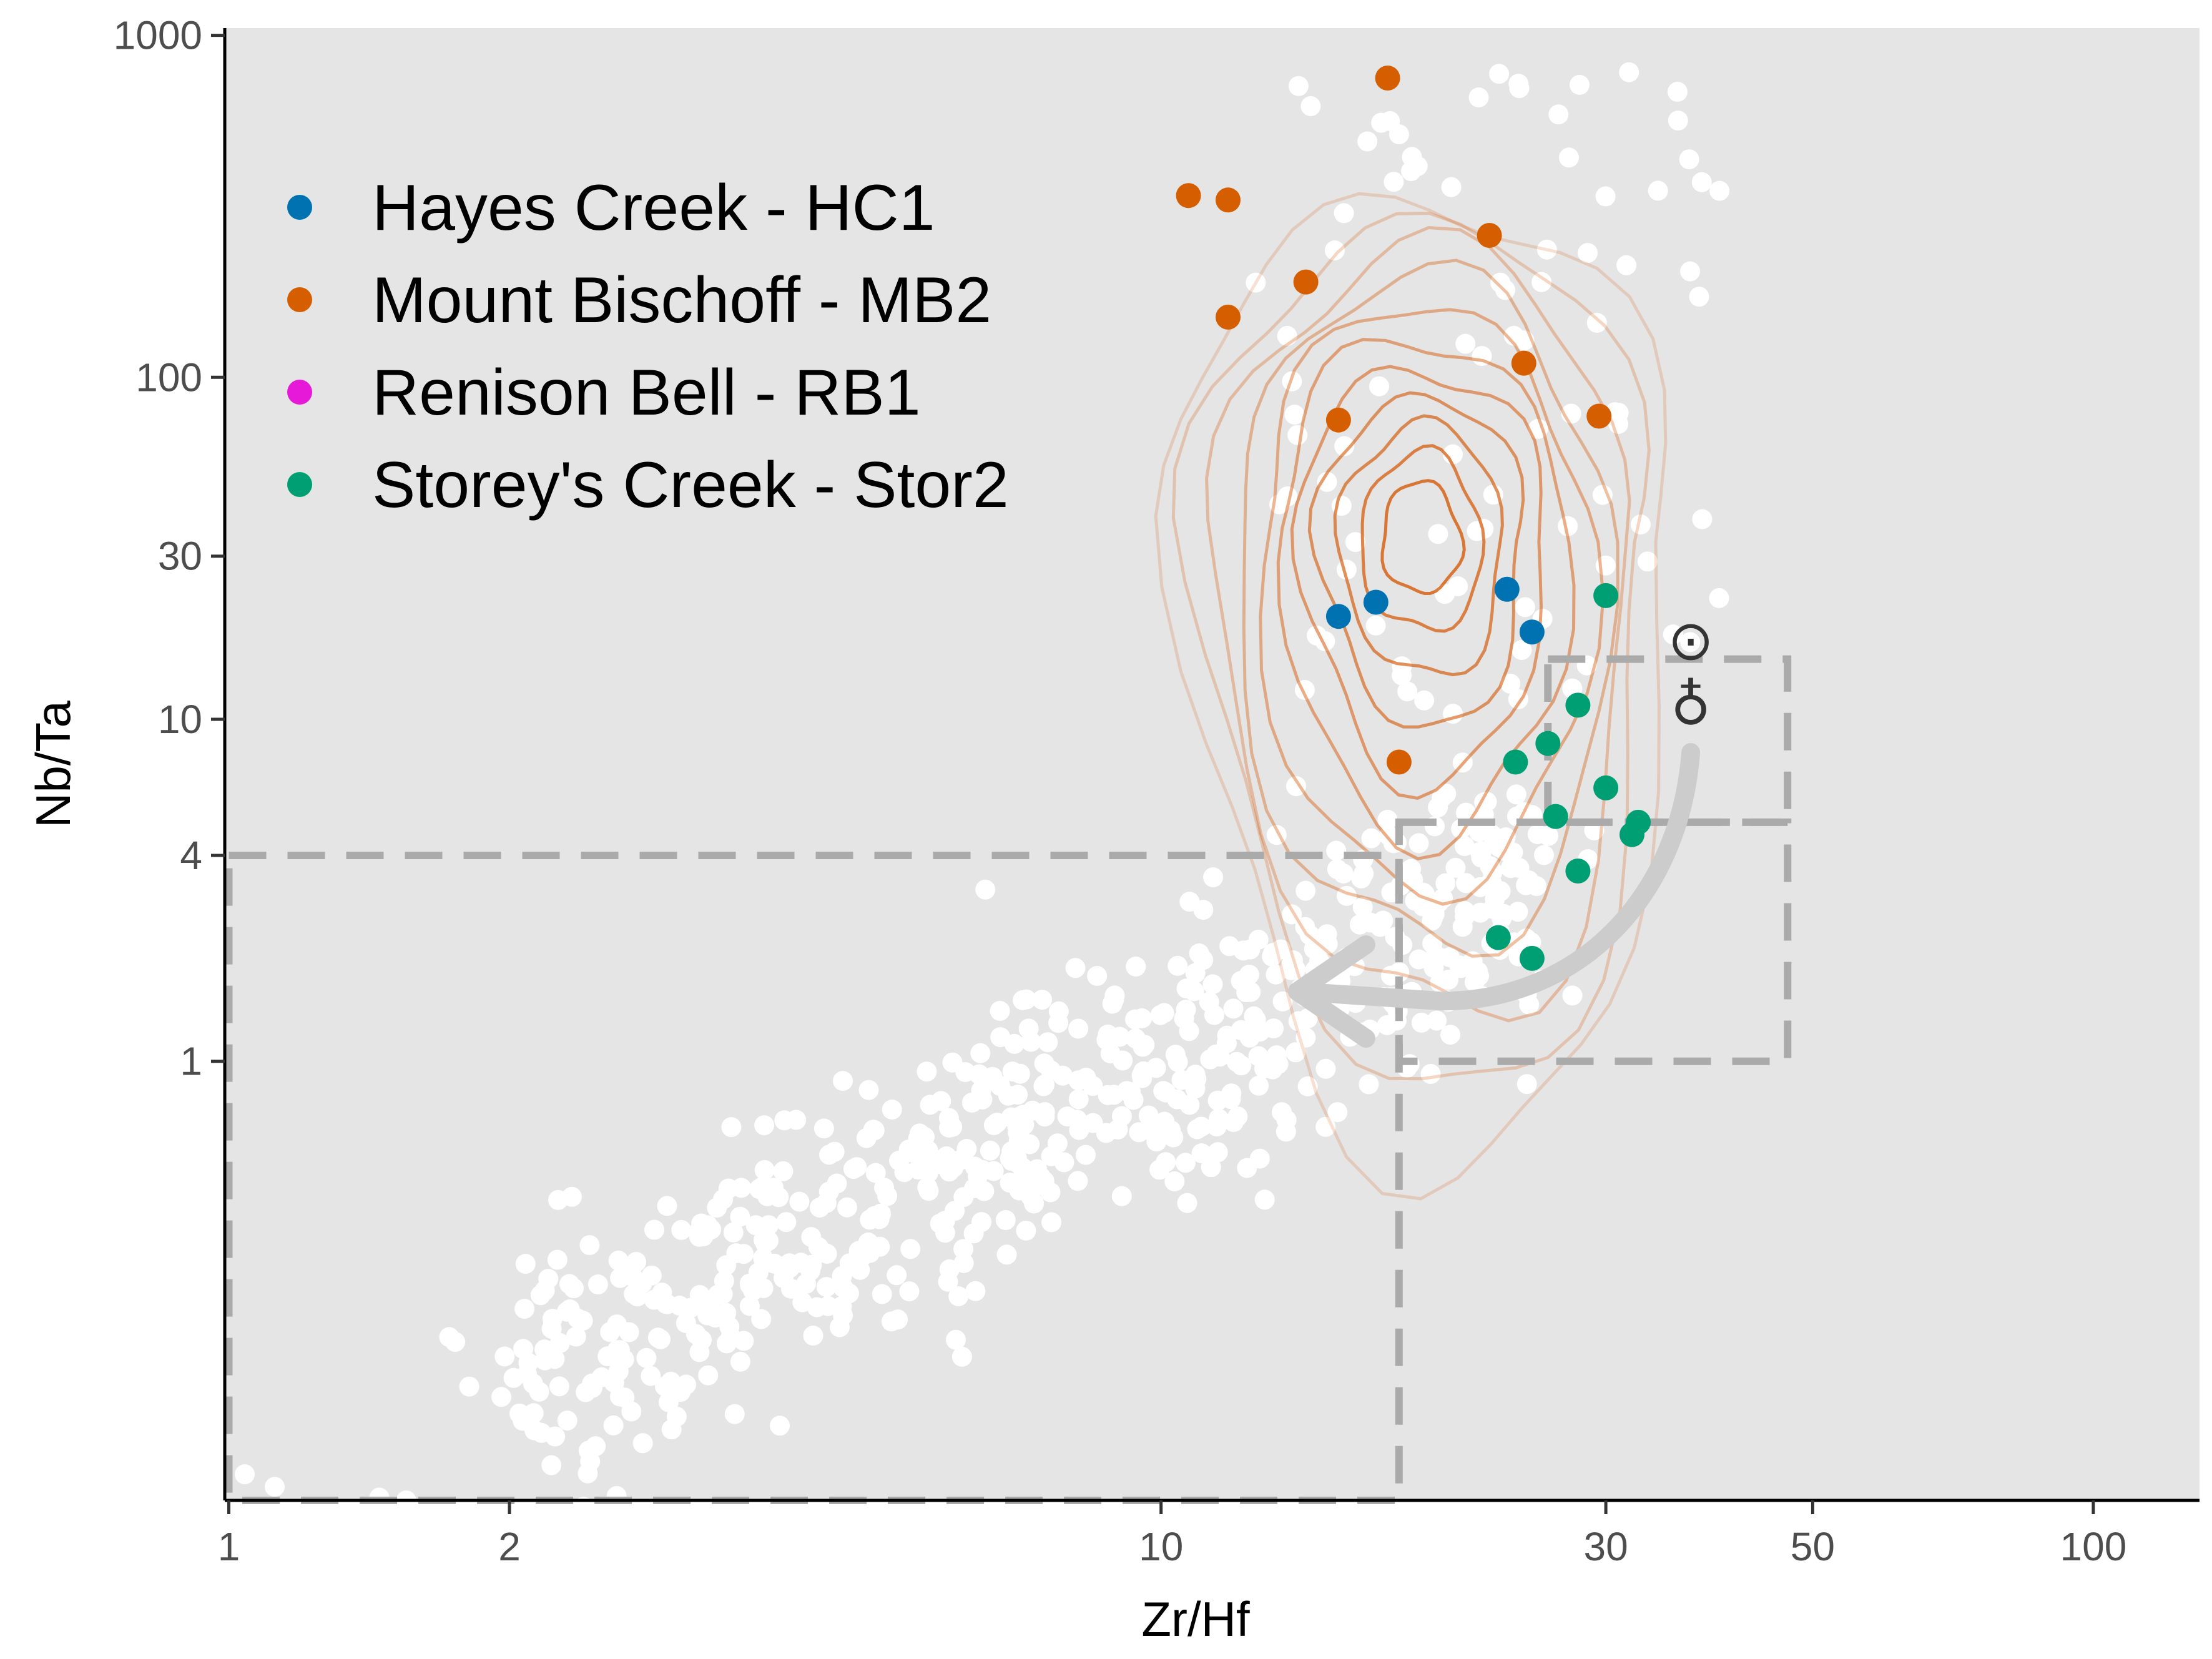 This screenshot has width=2212, height=1659. What do you see at coordinates (191, 855) in the screenshot?
I see `y-tick-label: 4` at bounding box center [191, 855].